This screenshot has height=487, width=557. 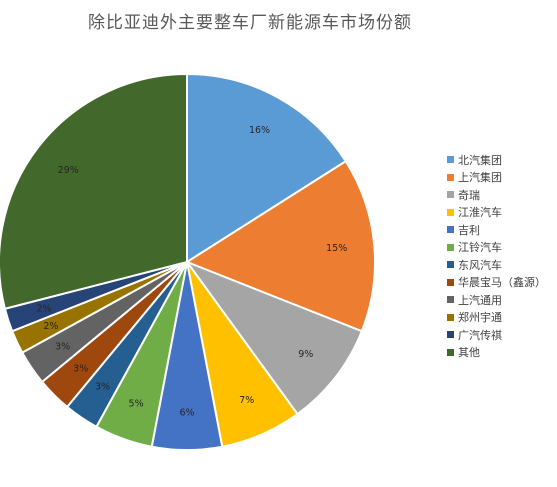 I want to click on slice-data-label: 15%, so click(x=336, y=248).